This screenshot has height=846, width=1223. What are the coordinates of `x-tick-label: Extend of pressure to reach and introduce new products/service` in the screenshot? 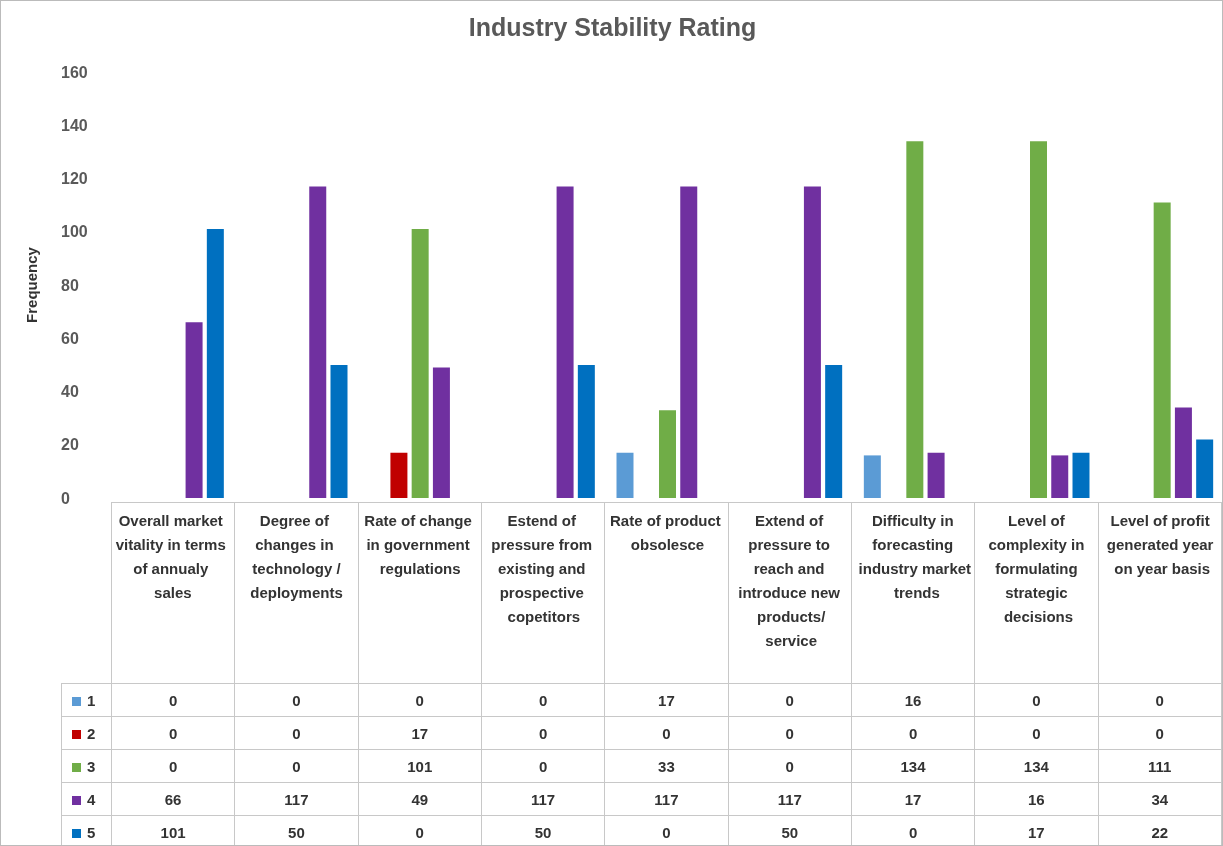 It's located at (791, 580).